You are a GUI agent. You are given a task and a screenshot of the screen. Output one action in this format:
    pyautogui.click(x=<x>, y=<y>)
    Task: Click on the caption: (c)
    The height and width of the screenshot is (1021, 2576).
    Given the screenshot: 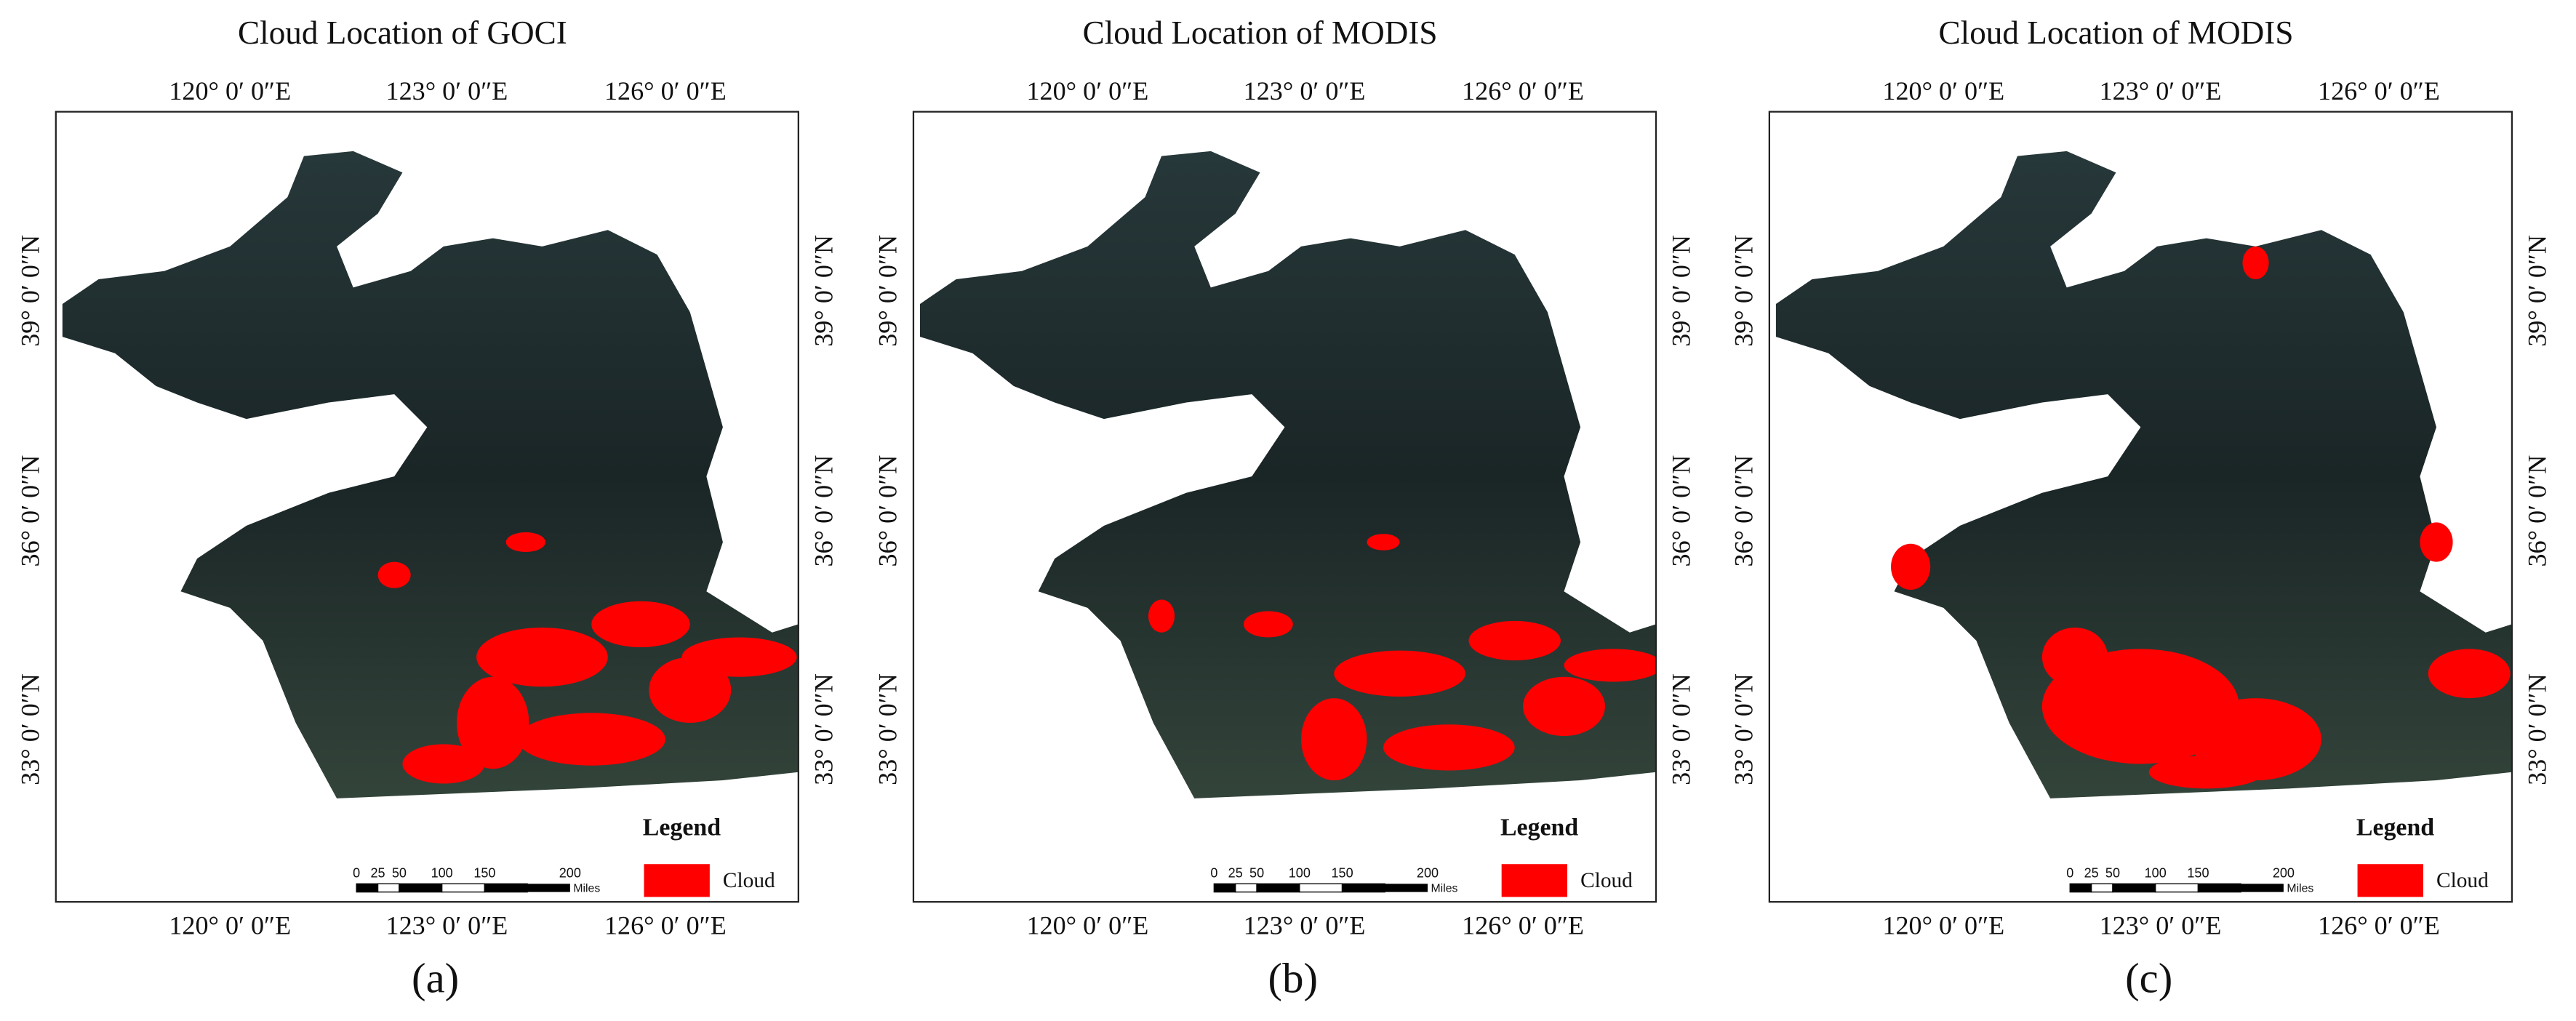 What is the action you would take?
    pyautogui.click(x=2148, y=977)
    